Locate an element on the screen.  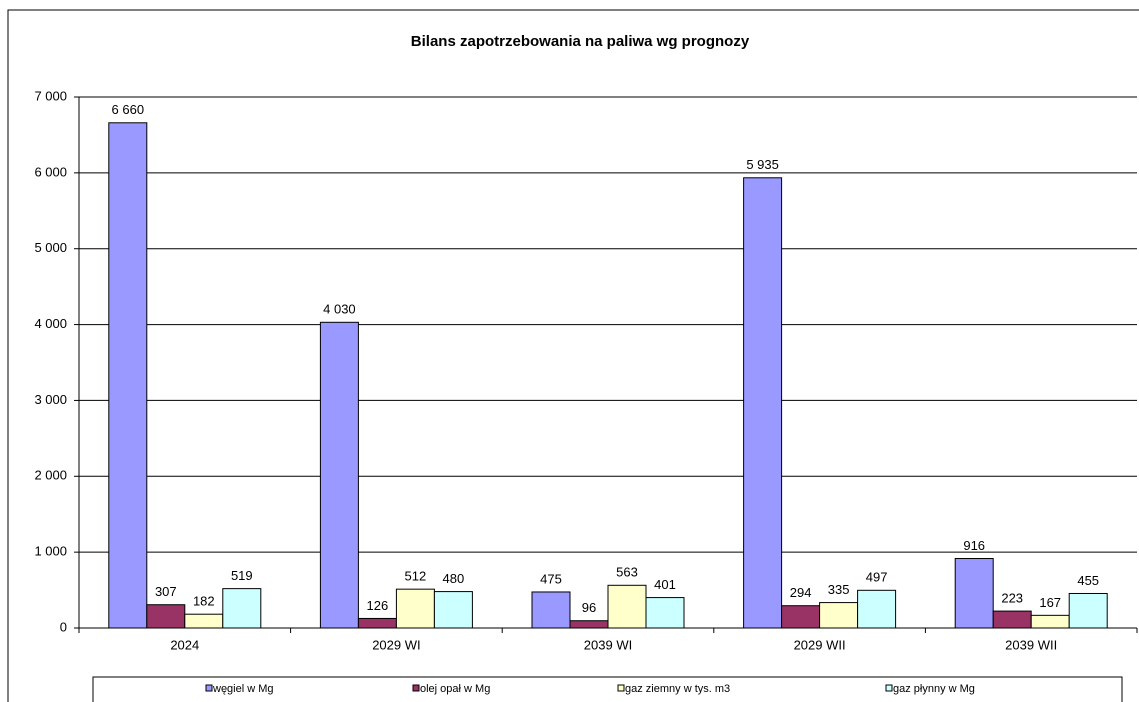
y-tick-label: 5 000 is located at coordinates (50, 247).